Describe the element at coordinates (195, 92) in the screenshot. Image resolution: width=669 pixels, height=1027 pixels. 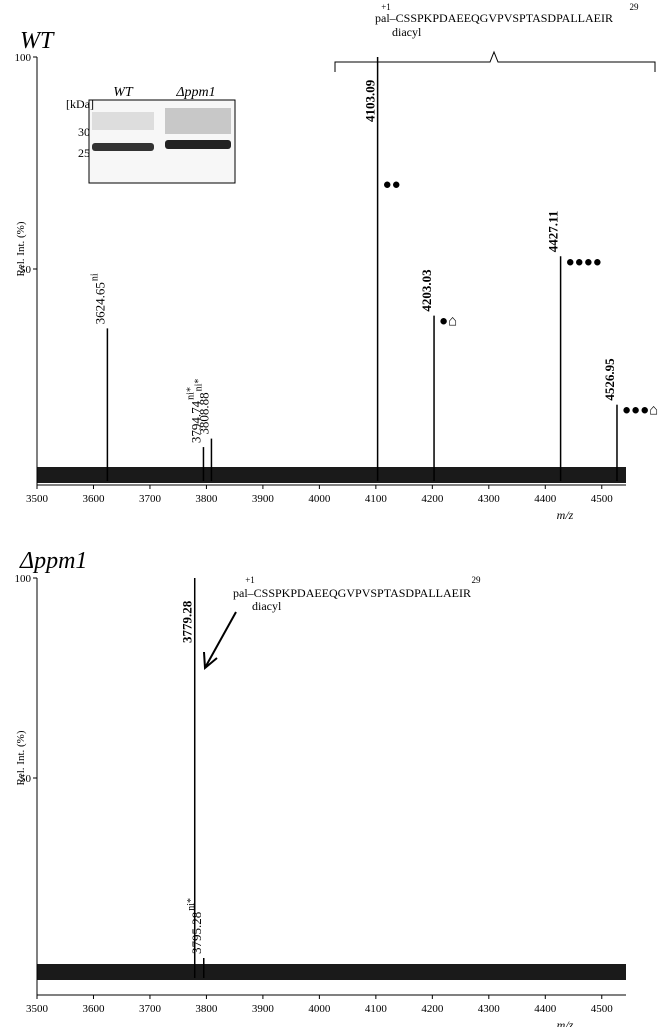
I see `gel-lane: Δppm1` at that location.